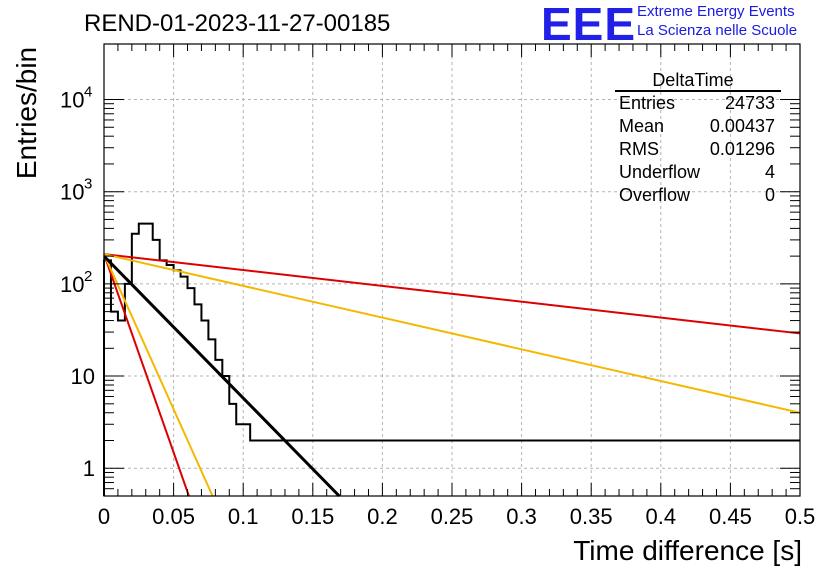 The height and width of the screenshot is (572, 836). What do you see at coordinates (173, 516) in the screenshot?
I see `x-tick-label: 0.05` at bounding box center [173, 516].